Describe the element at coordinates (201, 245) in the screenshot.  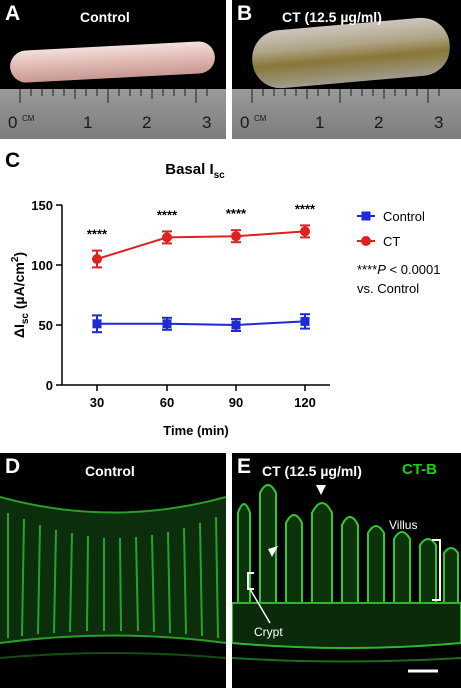
I see `series-line-ct` at that location.